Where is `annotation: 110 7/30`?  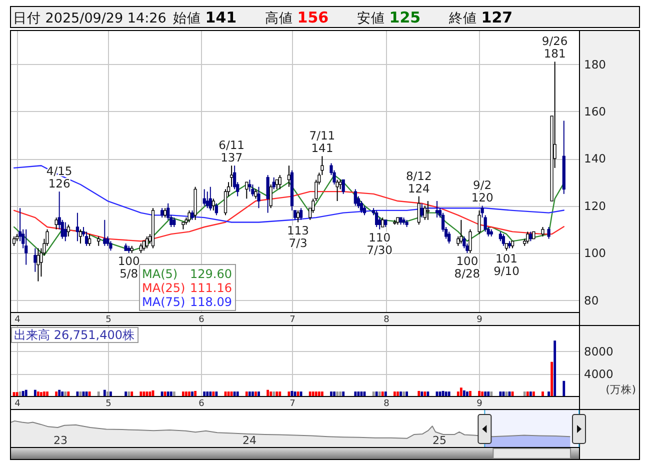
annotation: 110 7/30 is located at coordinates (379, 243).